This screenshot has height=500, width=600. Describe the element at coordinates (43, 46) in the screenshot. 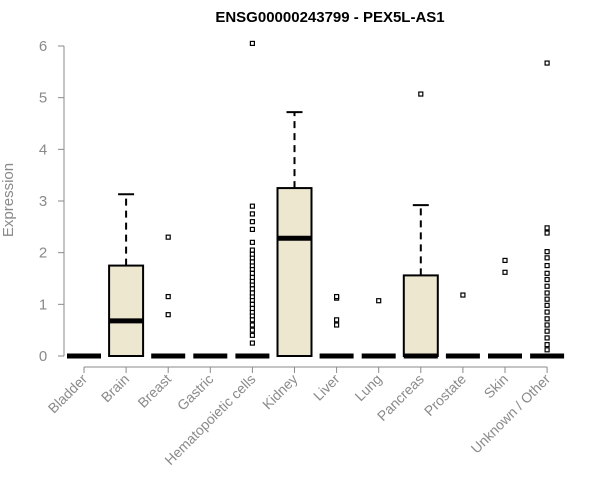

I see `y-tick-label: 6` at that location.